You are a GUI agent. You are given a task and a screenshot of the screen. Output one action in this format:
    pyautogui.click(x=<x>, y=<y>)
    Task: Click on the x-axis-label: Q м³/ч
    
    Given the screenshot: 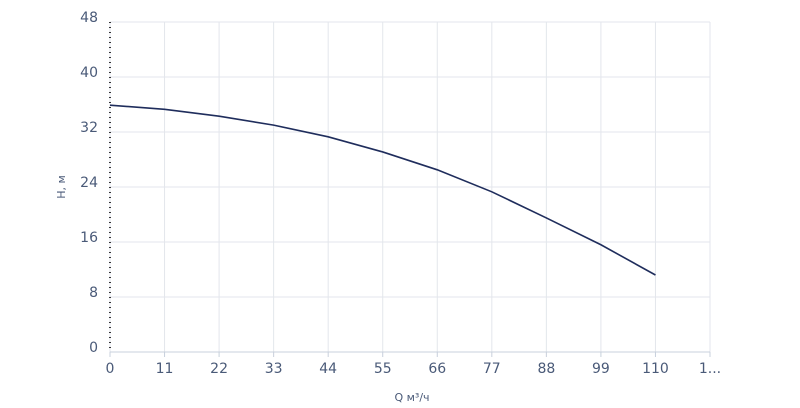 What is the action you would take?
    pyautogui.click(x=411, y=397)
    